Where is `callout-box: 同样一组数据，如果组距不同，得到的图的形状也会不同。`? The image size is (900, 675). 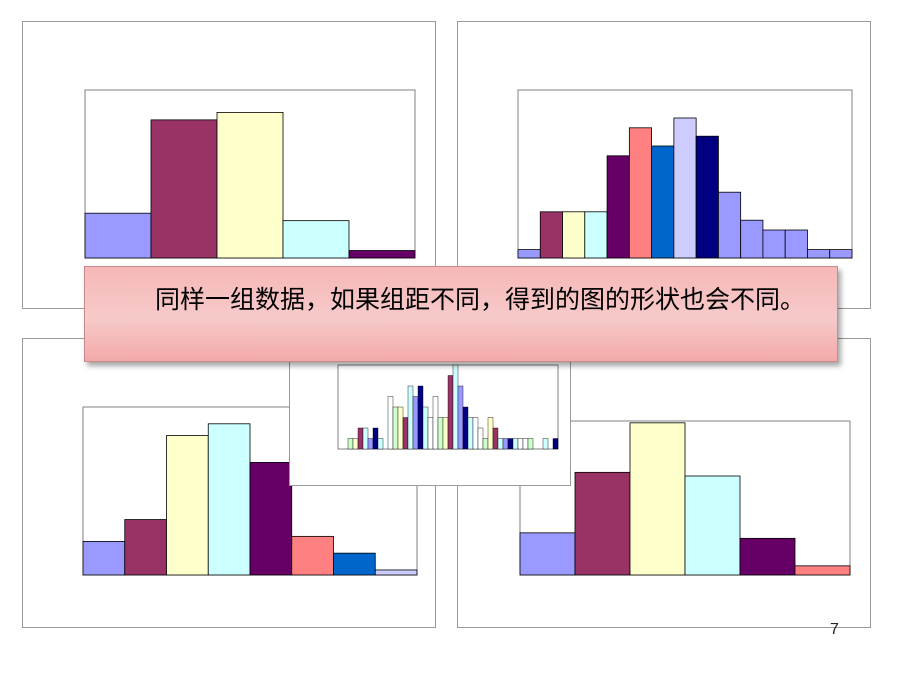
callout-box: 同样一组数据，如果组距不同，得到的图的形状也会不同。 is located at coordinates (461, 314).